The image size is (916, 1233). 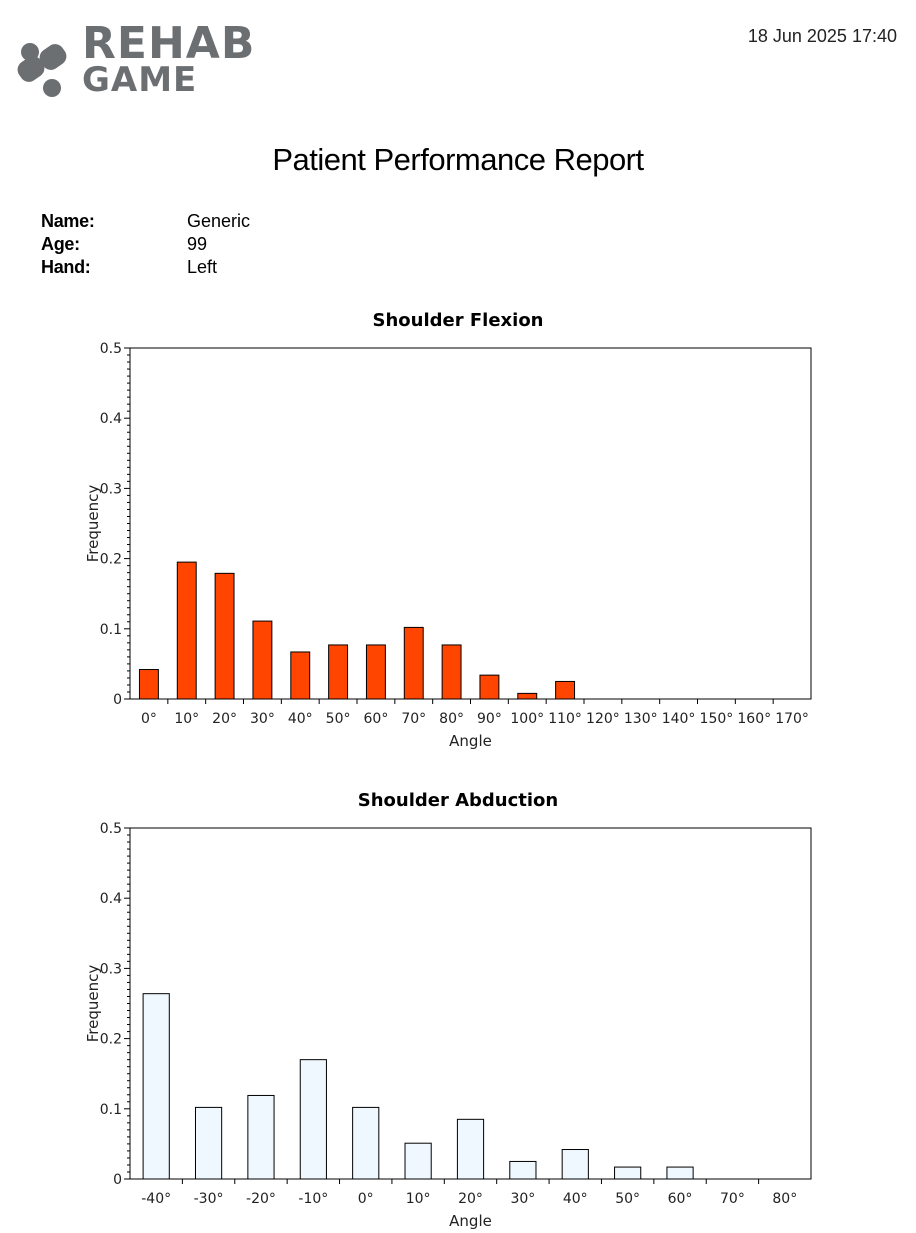 I want to click on abduction-x-tick-label: 20°, so click(x=470, y=1199).